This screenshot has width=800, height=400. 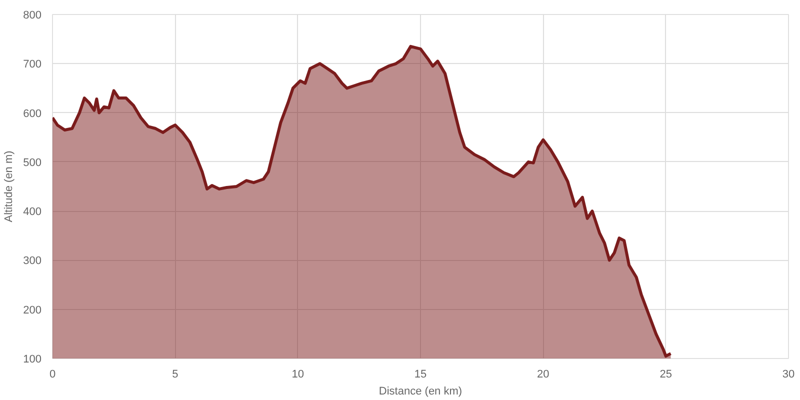 I want to click on x-tick-label: 25, so click(x=666, y=374).